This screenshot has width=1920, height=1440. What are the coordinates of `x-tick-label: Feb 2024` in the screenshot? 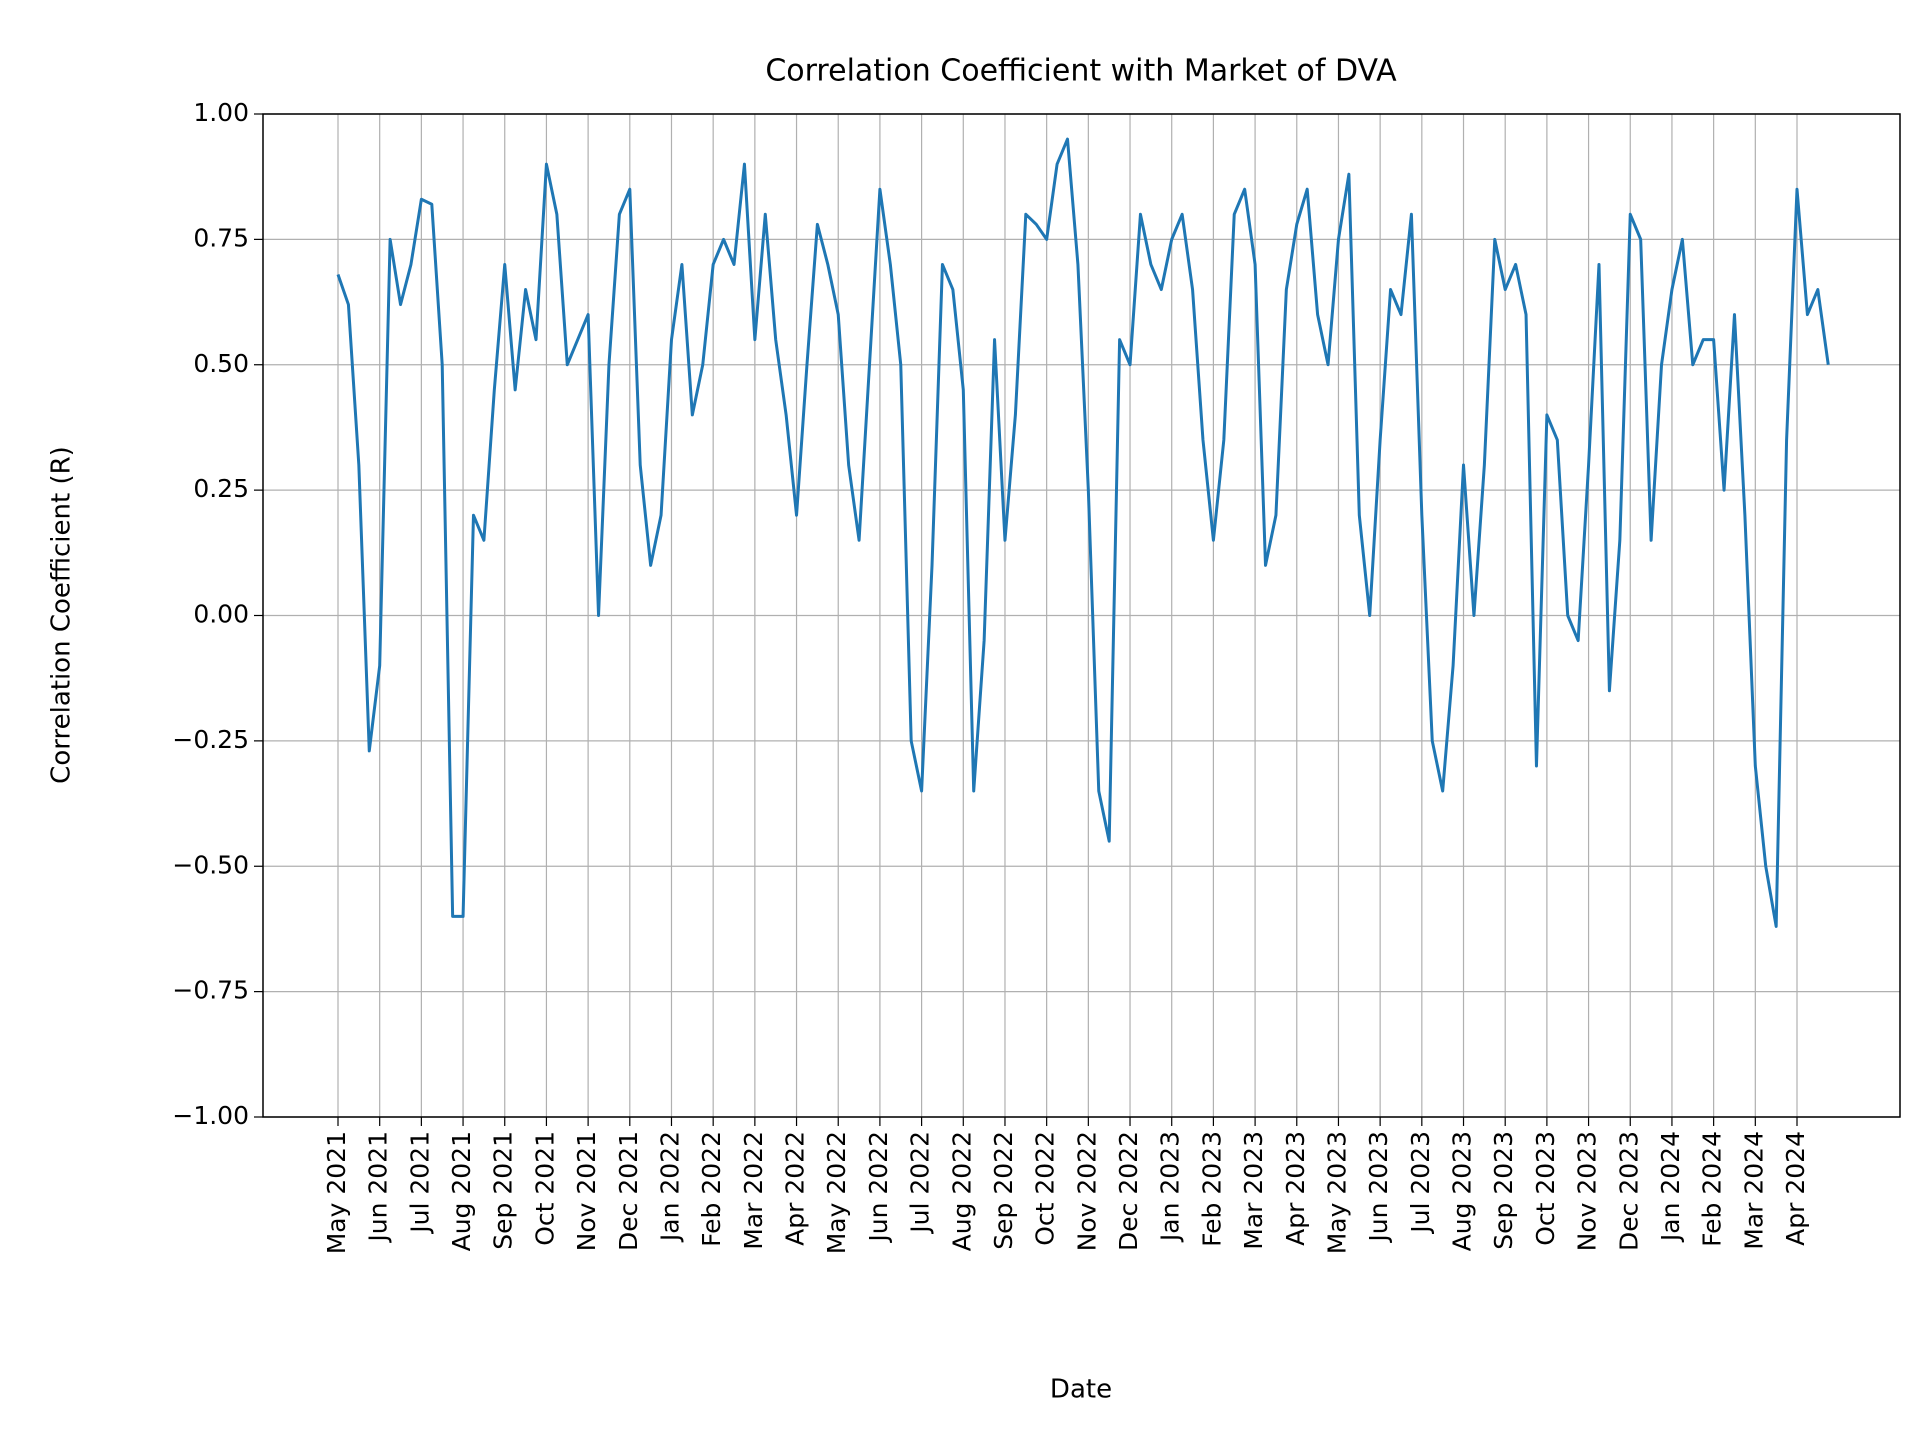 It's located at (1712, 1189).